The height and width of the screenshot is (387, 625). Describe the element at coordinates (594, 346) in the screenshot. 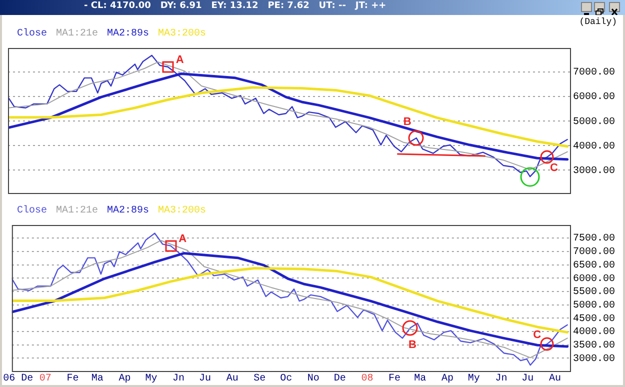

I see `y-tick-label: 3500.00` at that location.